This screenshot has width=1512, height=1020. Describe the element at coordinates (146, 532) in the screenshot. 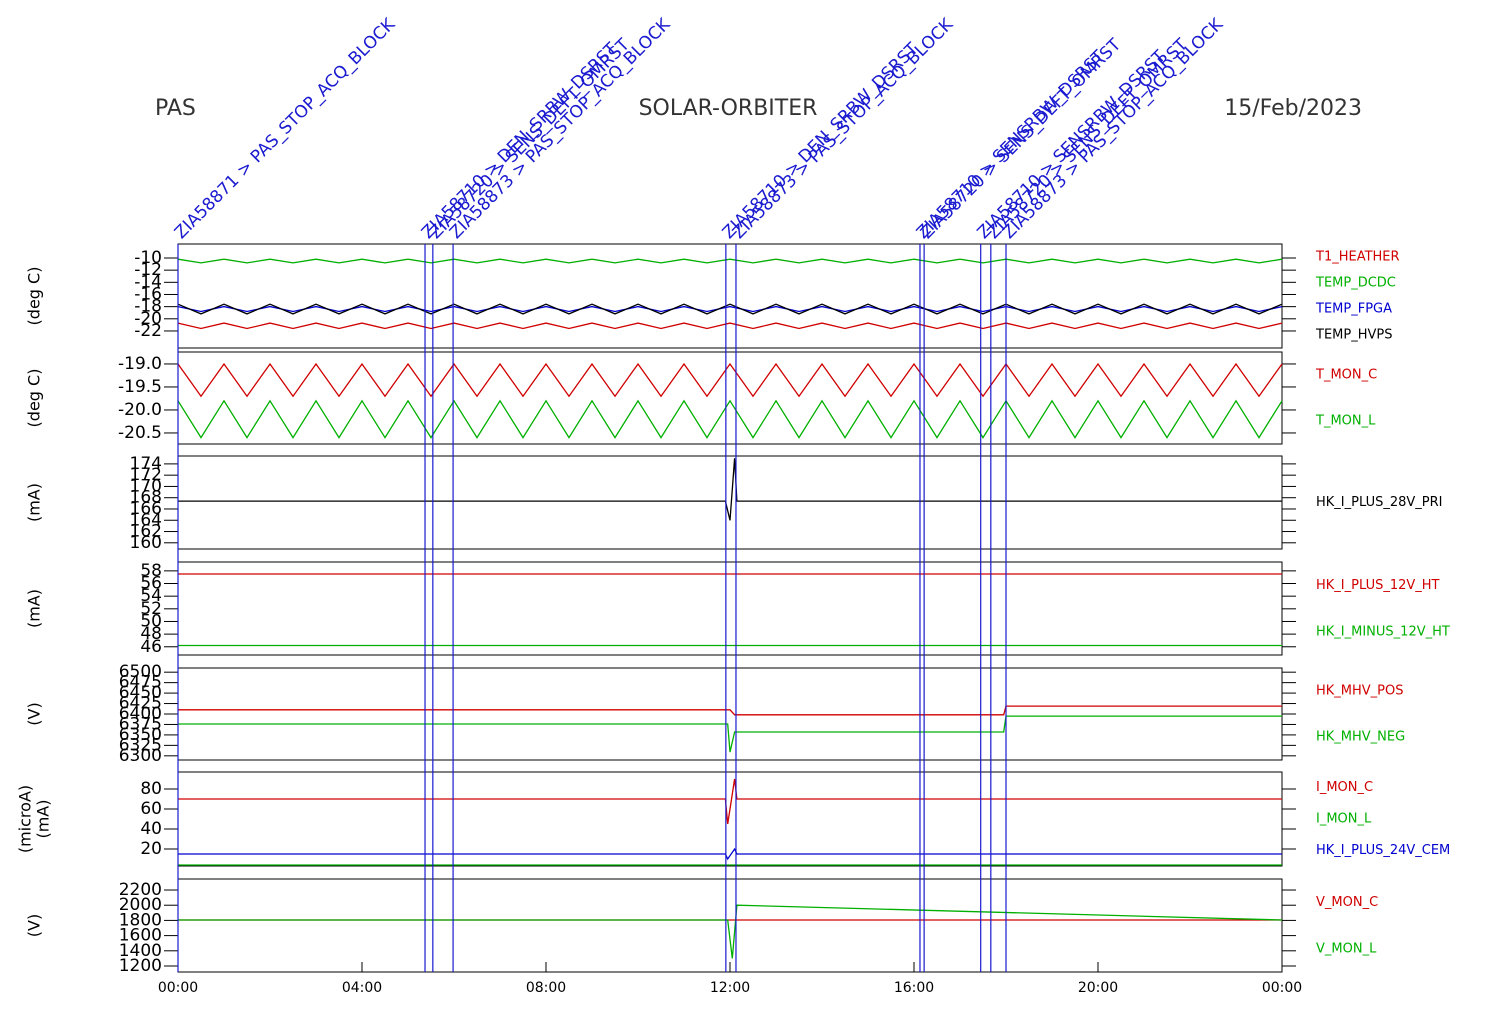

I see `y-tick-label: 162` at that location.